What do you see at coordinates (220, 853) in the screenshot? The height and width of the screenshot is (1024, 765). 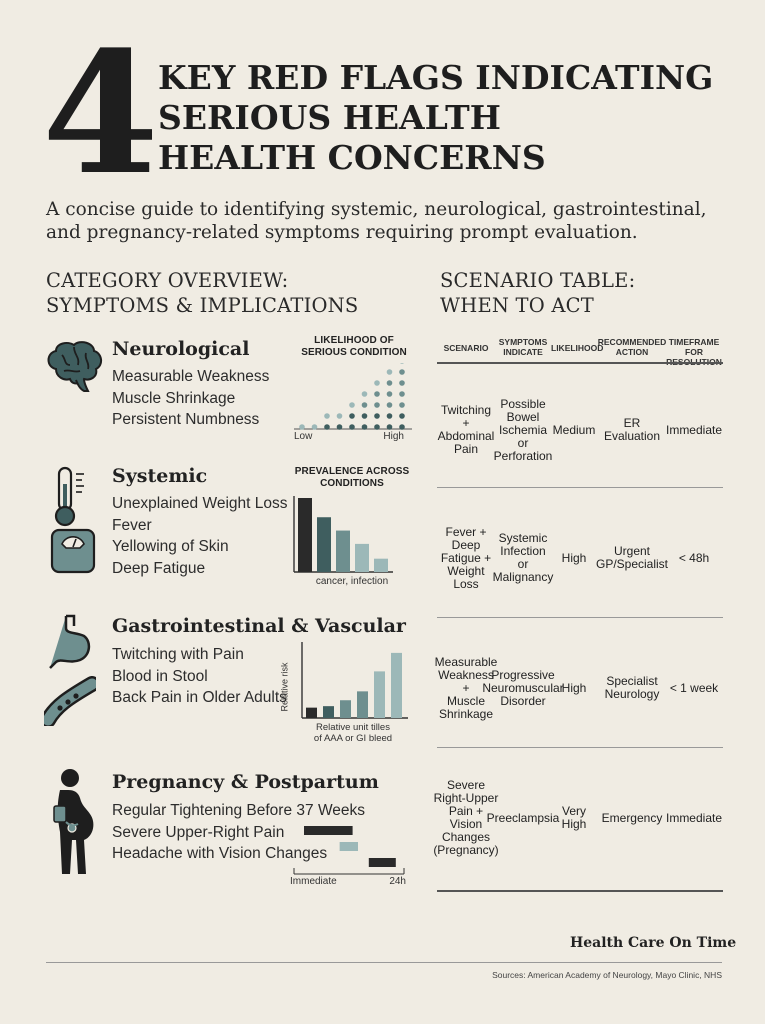 I see `symptom-item: Headache with Vision Changes` at bounding box center [220, 853].